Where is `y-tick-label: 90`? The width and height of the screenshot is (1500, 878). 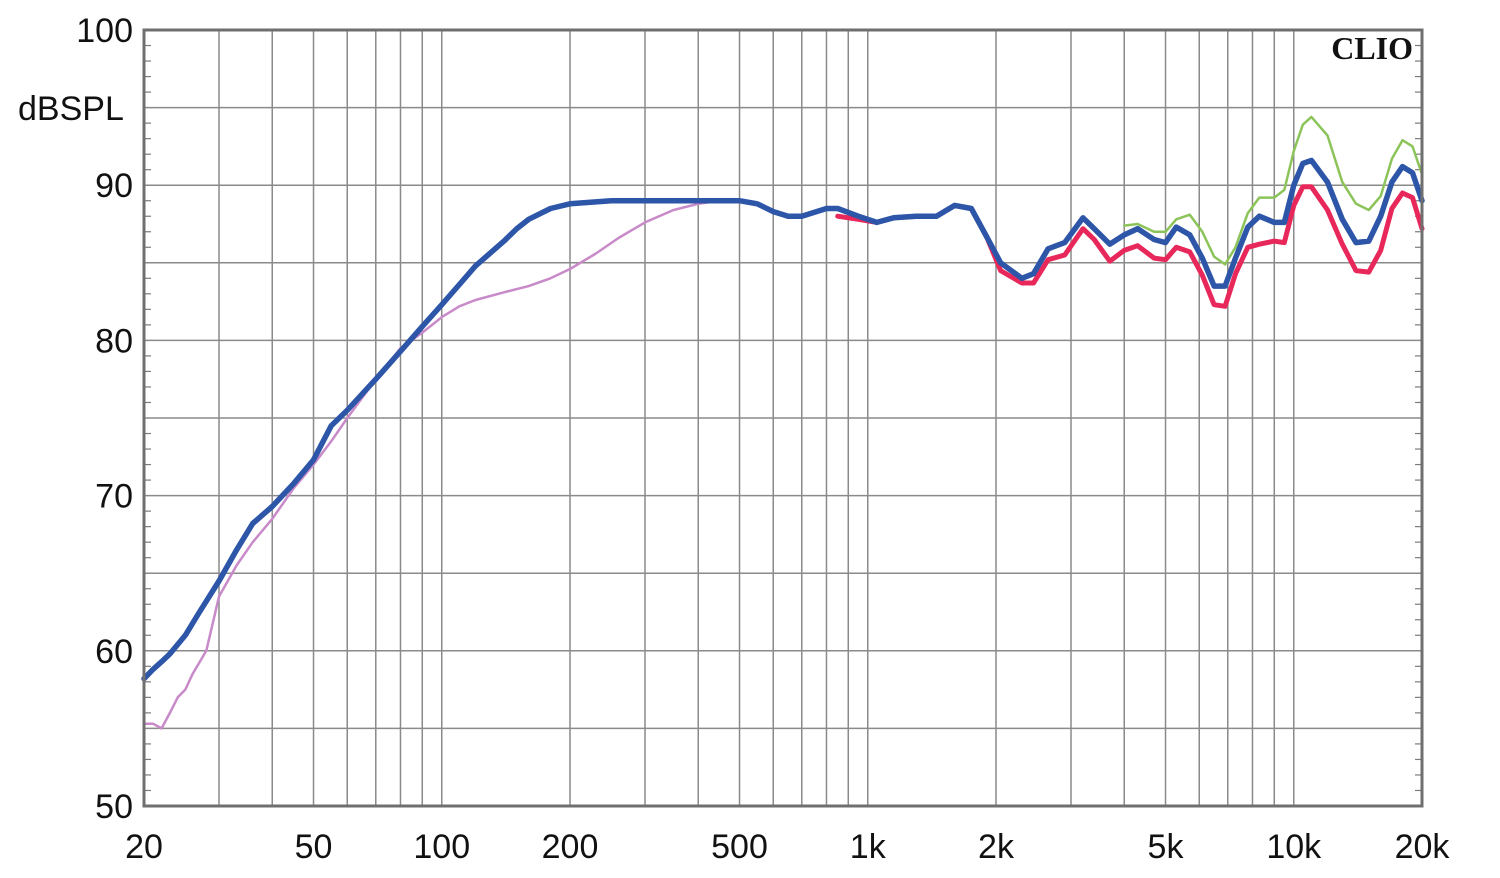
y-tick-label: 90 is located at coordinates (114, 186).